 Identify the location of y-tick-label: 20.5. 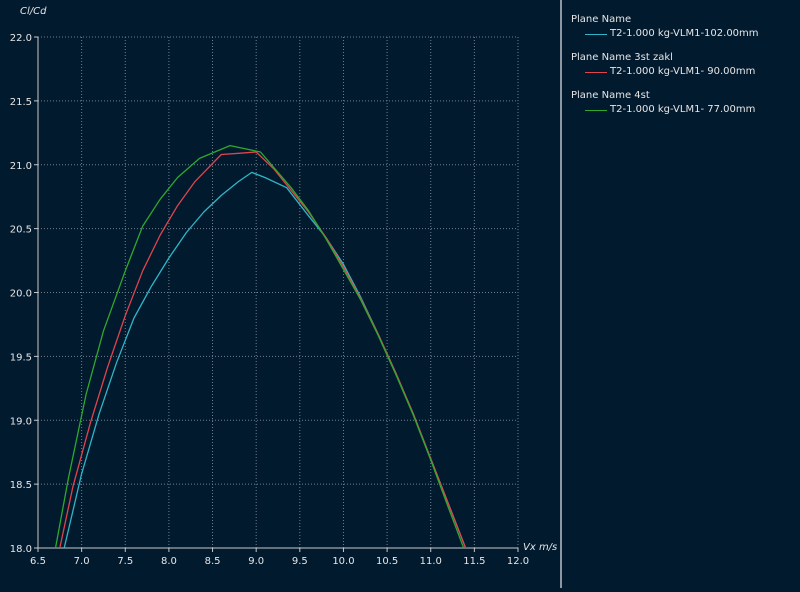
(21, 230).